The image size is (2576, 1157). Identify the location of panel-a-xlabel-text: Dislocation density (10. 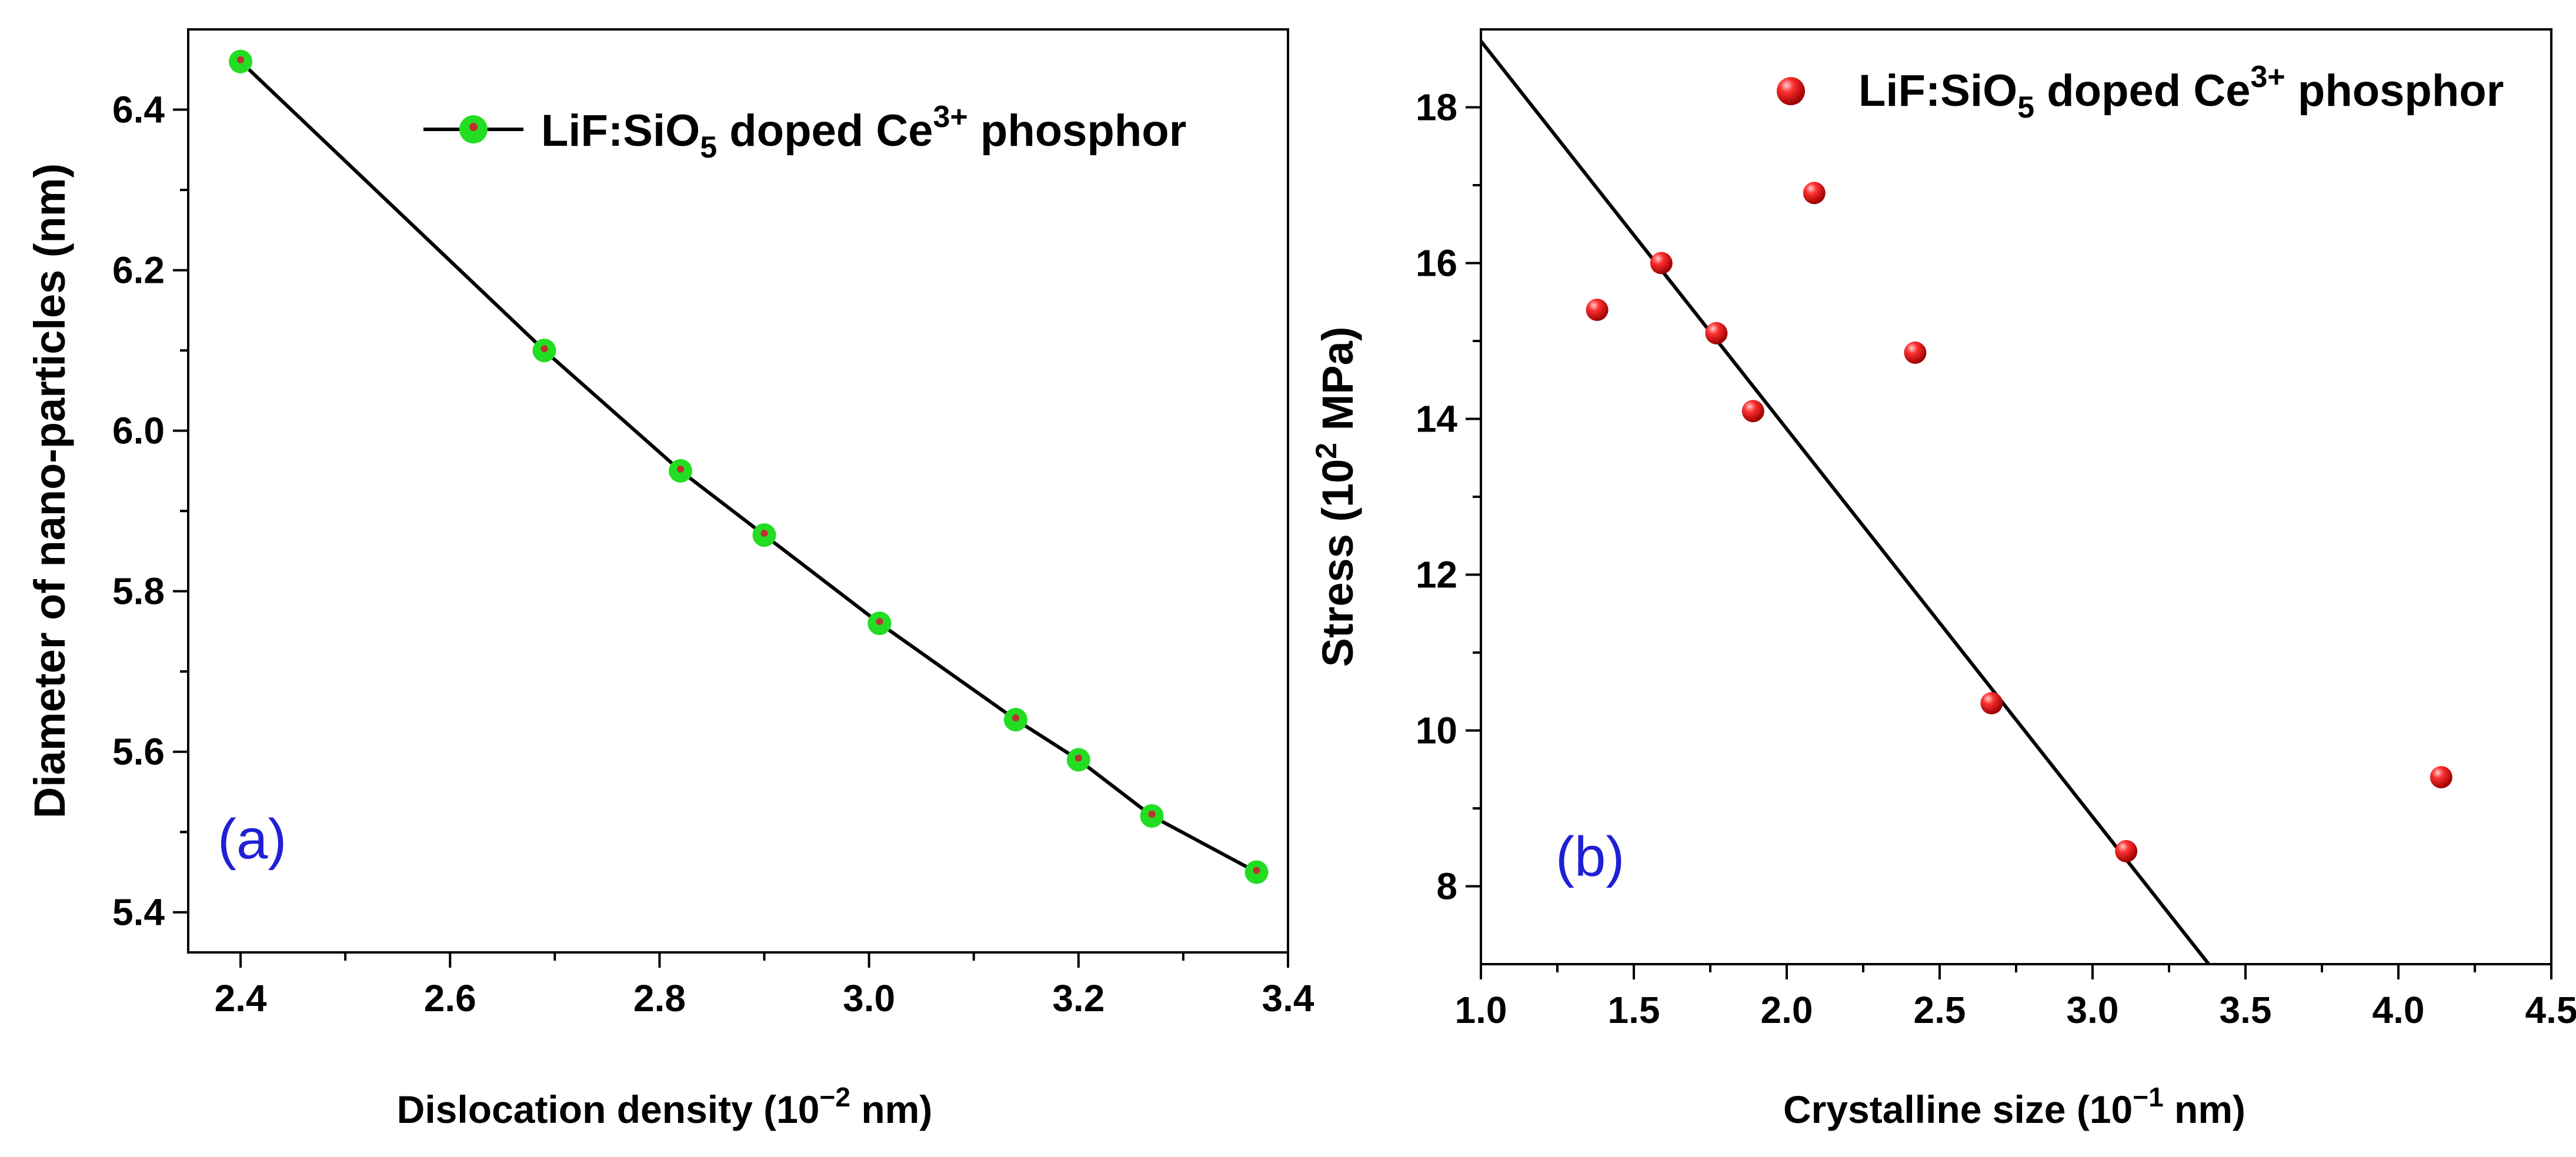
(608, 1109).